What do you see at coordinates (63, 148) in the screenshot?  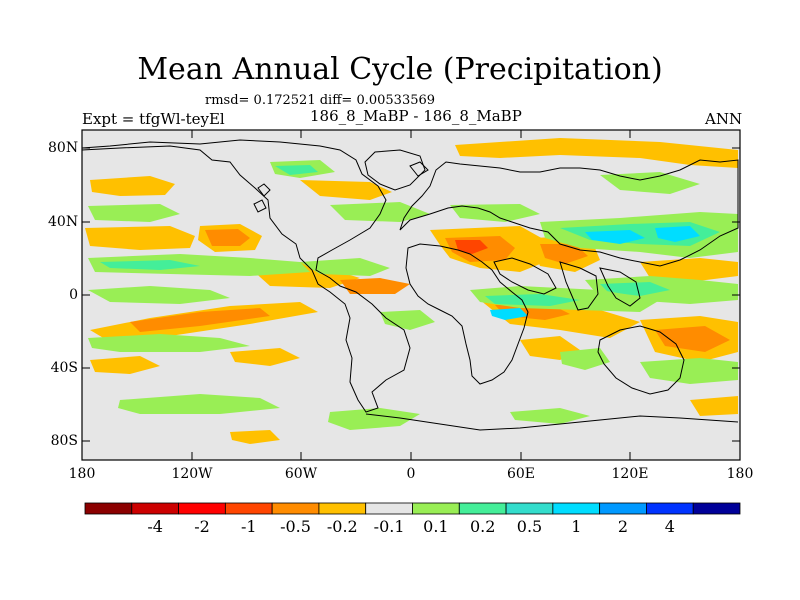 I see `y-tick-label: 80N` at bounding box center [63, 148].